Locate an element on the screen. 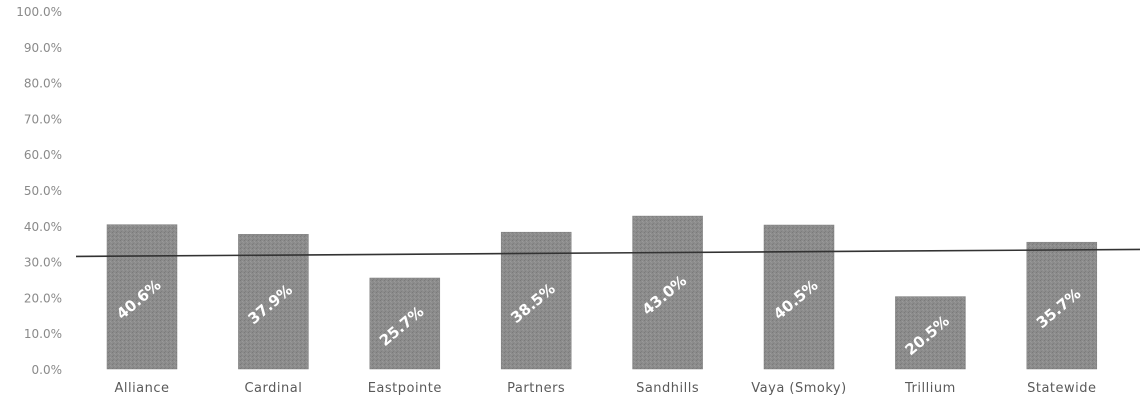 This screenshot has height=402, width=1140. y-tick-label: 90.0% is located at coordinates (43, 48).